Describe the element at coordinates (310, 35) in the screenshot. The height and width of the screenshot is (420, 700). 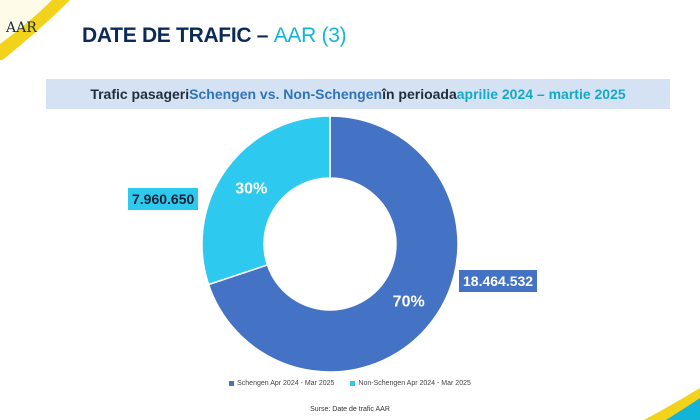
I see `page-title-accent: AAR (3)` at that location.